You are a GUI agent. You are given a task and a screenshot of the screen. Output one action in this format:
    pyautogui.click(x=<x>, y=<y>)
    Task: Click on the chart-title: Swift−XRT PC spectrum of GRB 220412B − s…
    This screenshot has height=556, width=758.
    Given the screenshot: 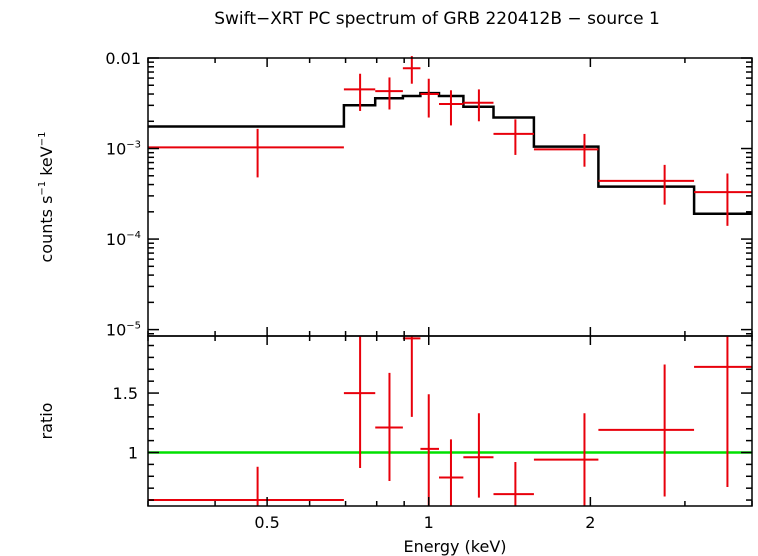 What is the action you would take?
    pyautogui.click(x=437, y=19)
    